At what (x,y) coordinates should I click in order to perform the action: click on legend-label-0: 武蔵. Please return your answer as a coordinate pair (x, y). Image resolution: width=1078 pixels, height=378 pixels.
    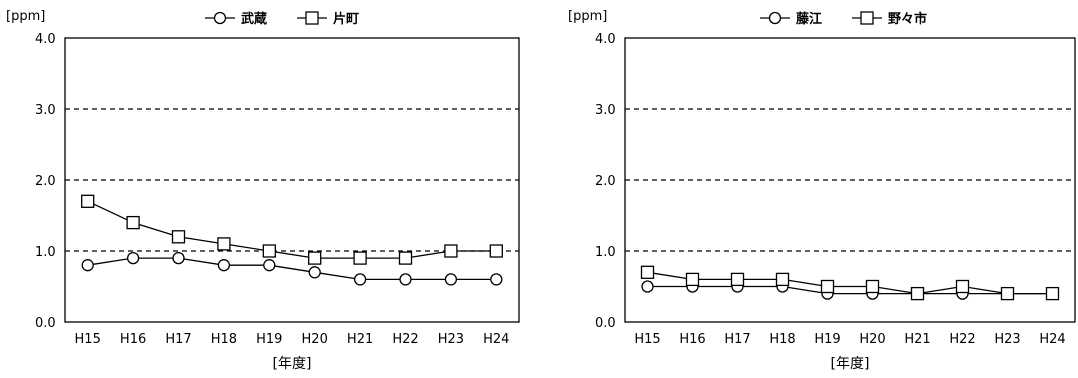
    Looking at the image, I should click on (254, 19).